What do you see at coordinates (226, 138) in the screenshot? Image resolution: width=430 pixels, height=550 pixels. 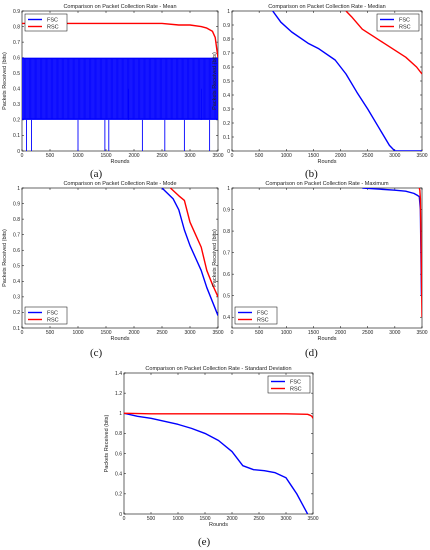 I see `y-tick-label: 0.1` at bounding box center [226, 138].